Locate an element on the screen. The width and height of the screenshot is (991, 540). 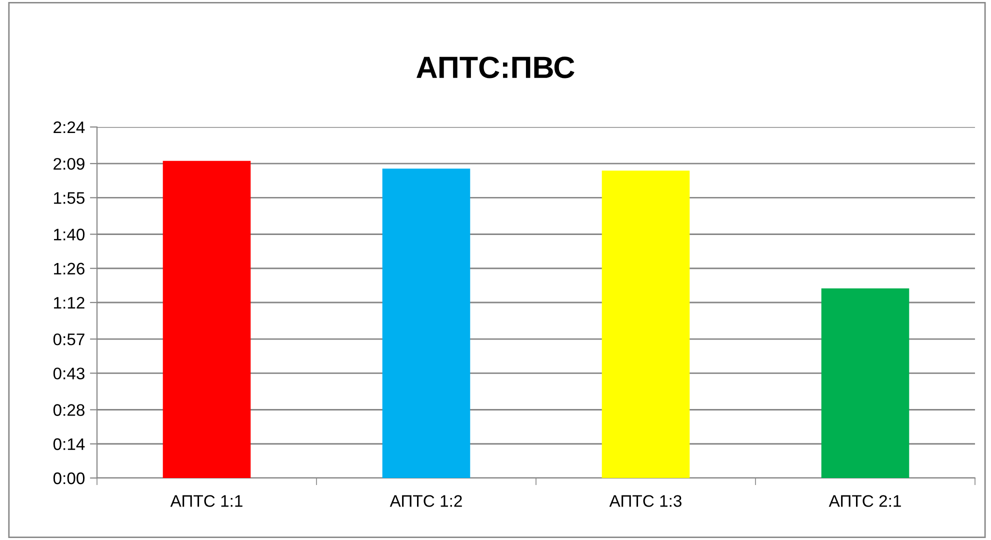
y-tick-label: 0:14 is located at coordinates (69, 444).